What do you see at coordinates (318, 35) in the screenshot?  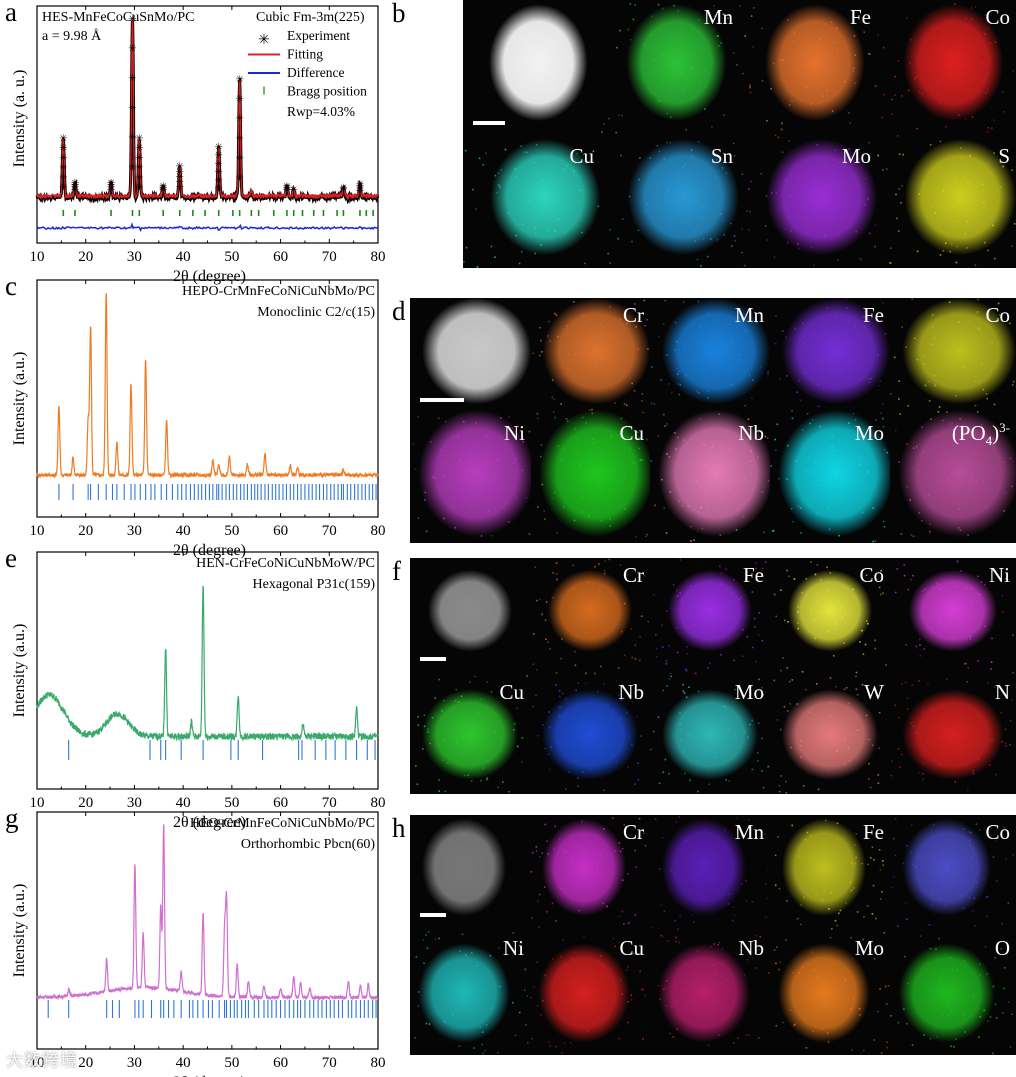 I see `legend-label: Experiment` at bounding box center [318, 35].